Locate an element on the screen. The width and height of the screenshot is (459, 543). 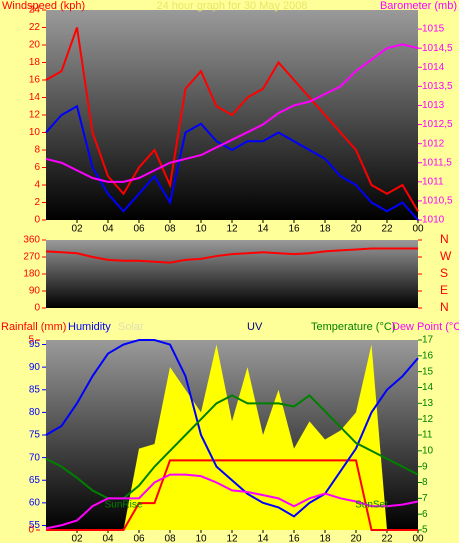
y-tick-label: 14 is located at coordinates (35, 97).